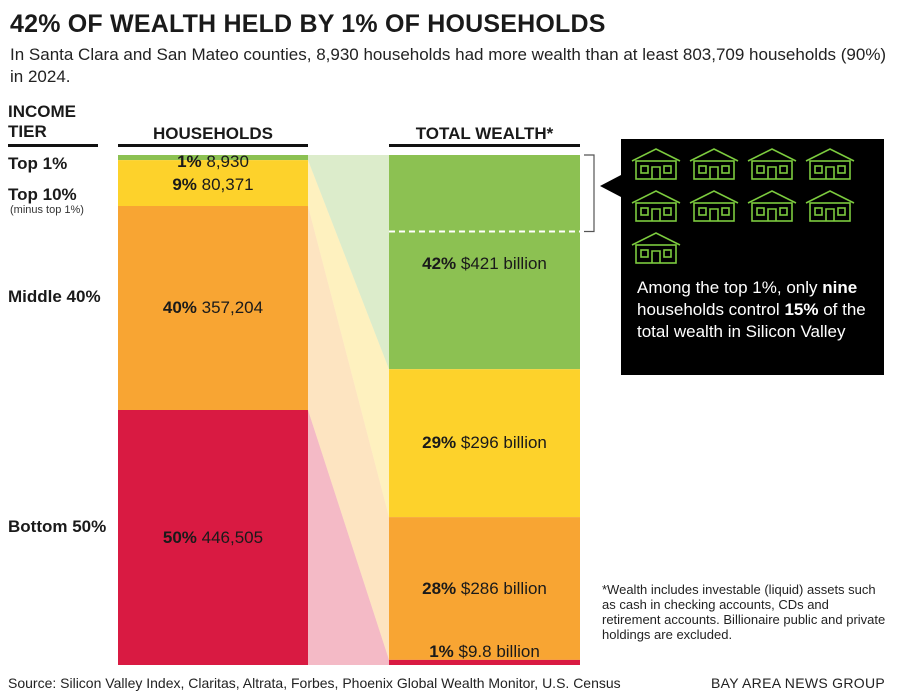 Image resolution: width=897 pixels, height=697 pixels. I want to click on callout-bracket, so click(589, 193).